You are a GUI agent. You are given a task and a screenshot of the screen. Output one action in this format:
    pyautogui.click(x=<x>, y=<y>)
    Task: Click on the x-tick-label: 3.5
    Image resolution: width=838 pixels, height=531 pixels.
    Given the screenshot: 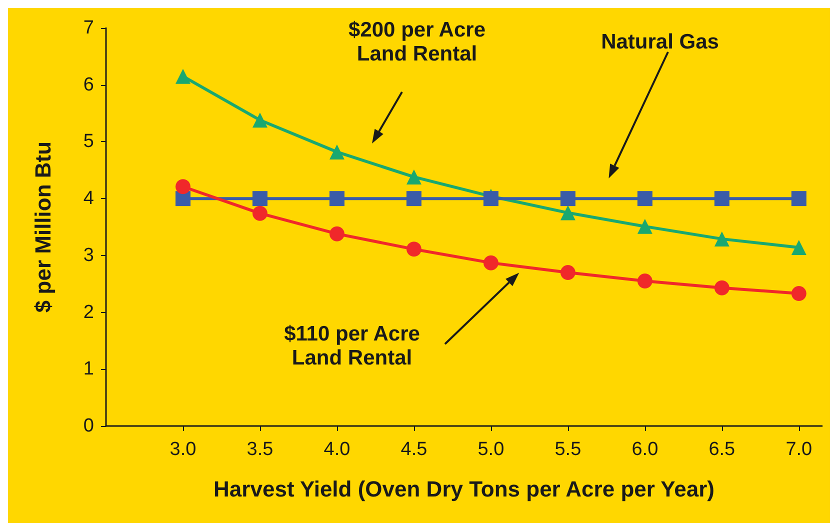 What is the action you would take?
    pyautogui.click(x=260, y=449)
    